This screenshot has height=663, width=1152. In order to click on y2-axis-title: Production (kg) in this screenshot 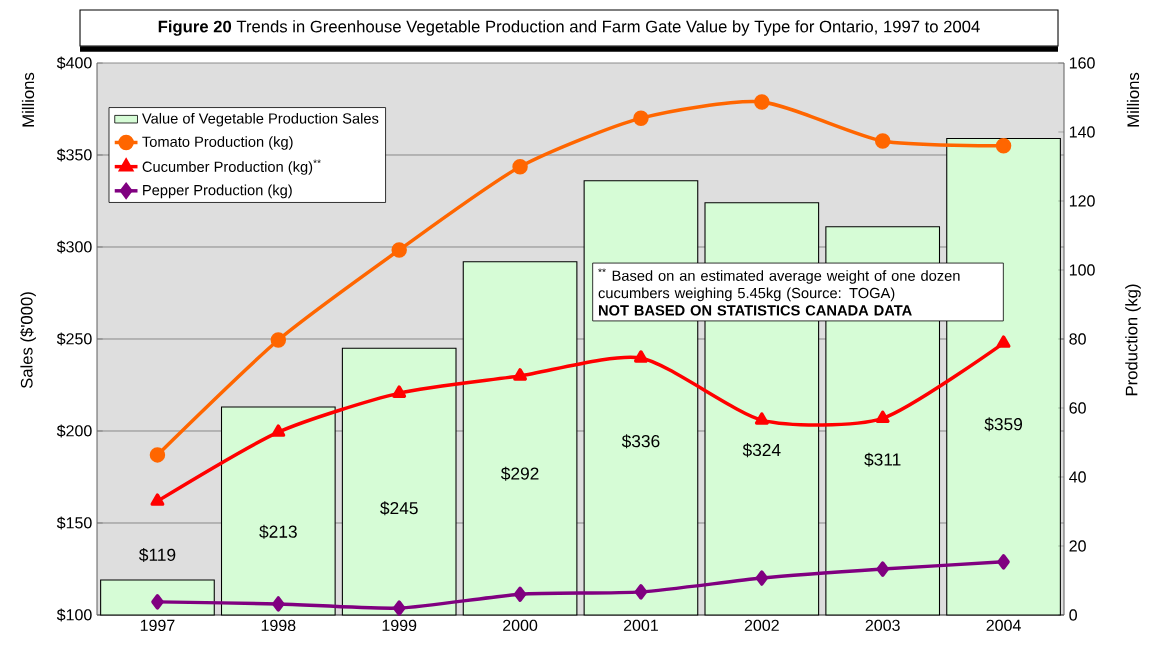, I will do `click(1133, 340)`.